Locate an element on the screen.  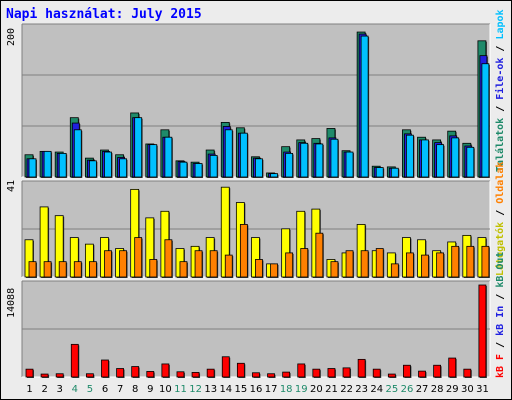
x-tick-label: 11 is located at coordinates (180, 389).